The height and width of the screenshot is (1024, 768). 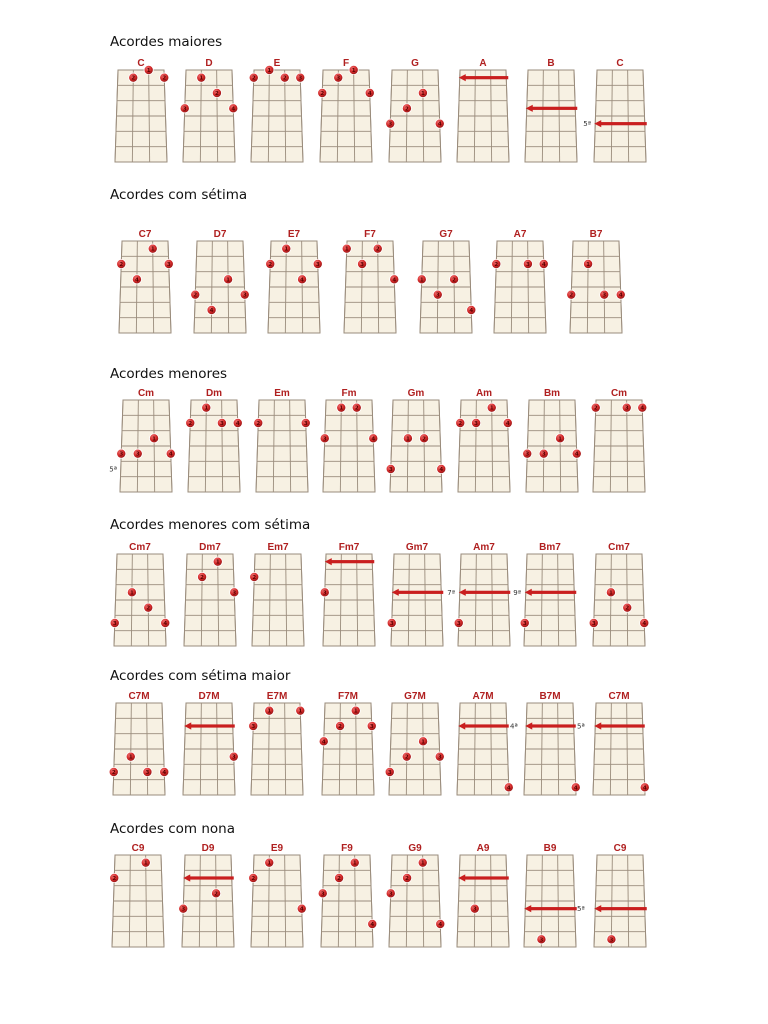 I want to click on fretboard: 2 1 2 3, so click(x=277, y=114).